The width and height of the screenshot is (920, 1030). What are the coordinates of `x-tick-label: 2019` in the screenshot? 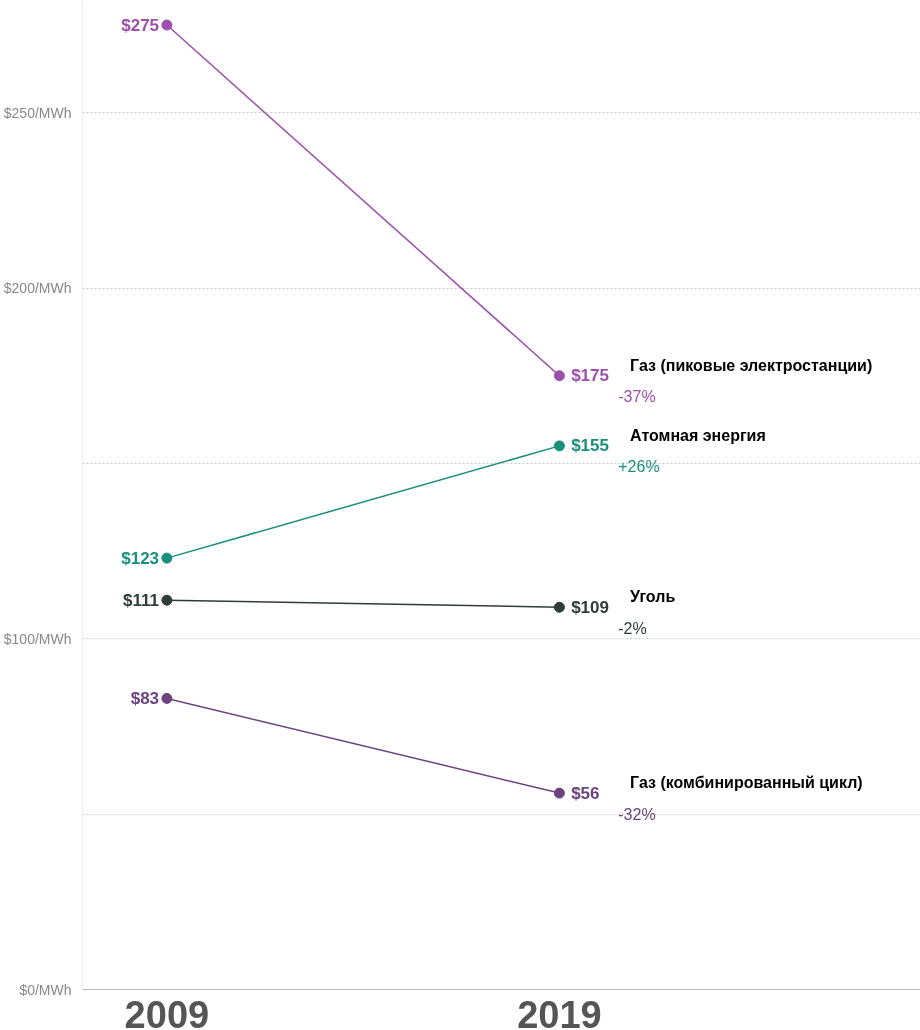 It's located at (559, 1011).